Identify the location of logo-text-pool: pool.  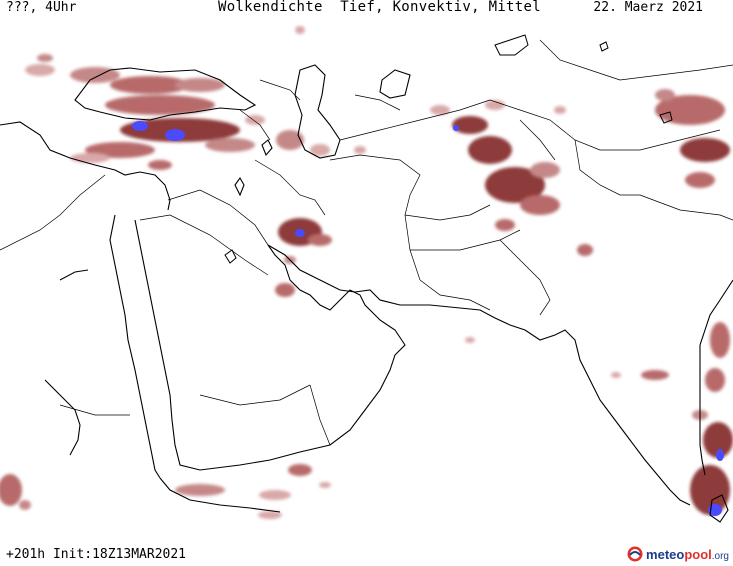
(698, 554).